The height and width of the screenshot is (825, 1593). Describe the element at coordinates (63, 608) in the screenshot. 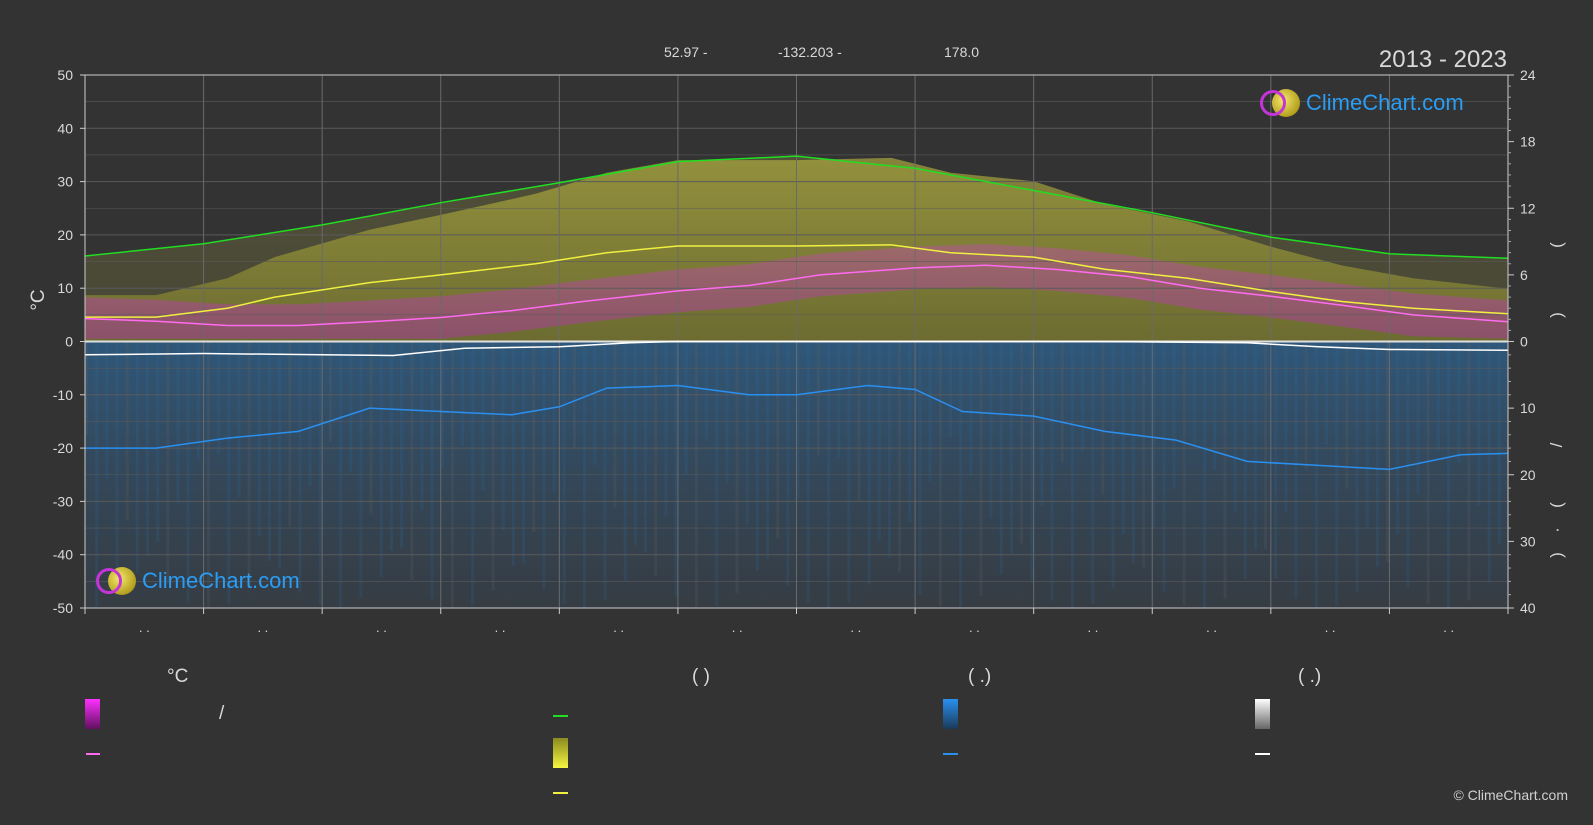

I see `y-tick-label-left: -50` at that location.